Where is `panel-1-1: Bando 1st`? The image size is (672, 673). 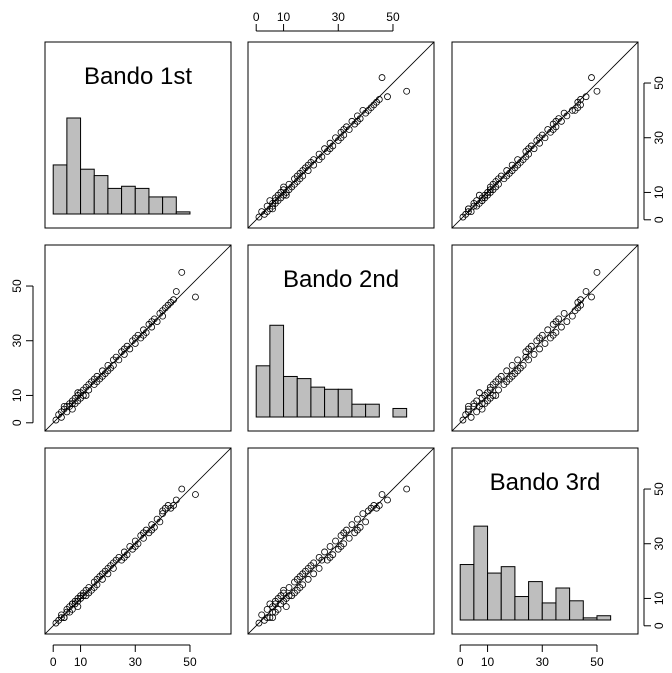
panel-1-1: Bando 1st is located at coordinates (138, 135).